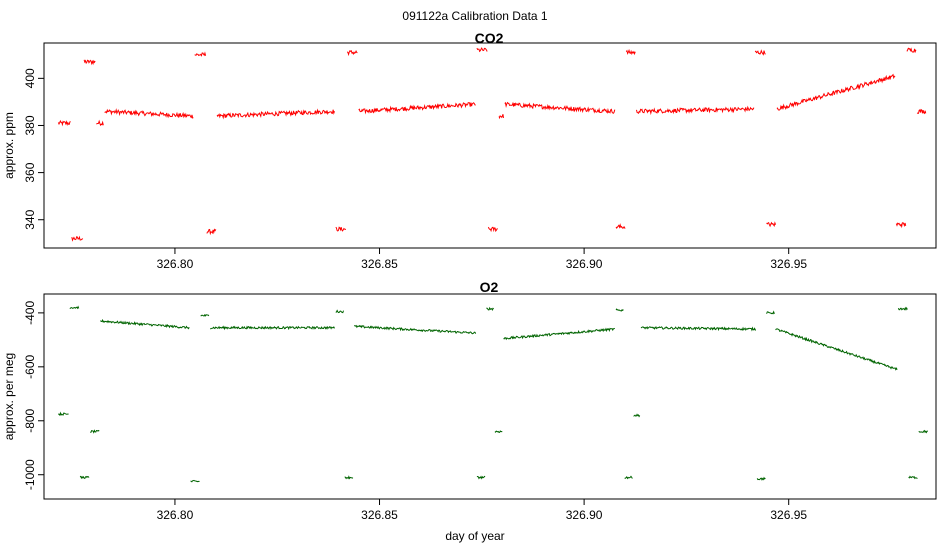 The height and width of the screenshot is (550, 950). Describe the element at coordinates (489, 287) in the screenshot. I see `o2-panel-title: O2` at that location.